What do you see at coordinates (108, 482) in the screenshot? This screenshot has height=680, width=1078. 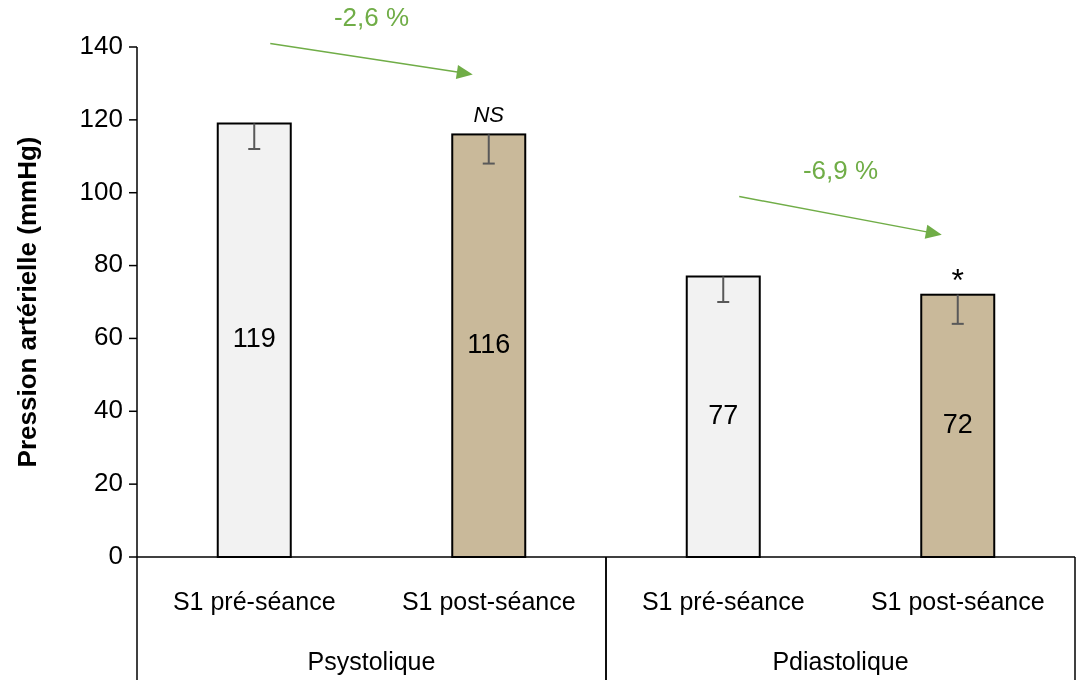 I see `y-tick-label: 20` at bounding box center [108, 482].